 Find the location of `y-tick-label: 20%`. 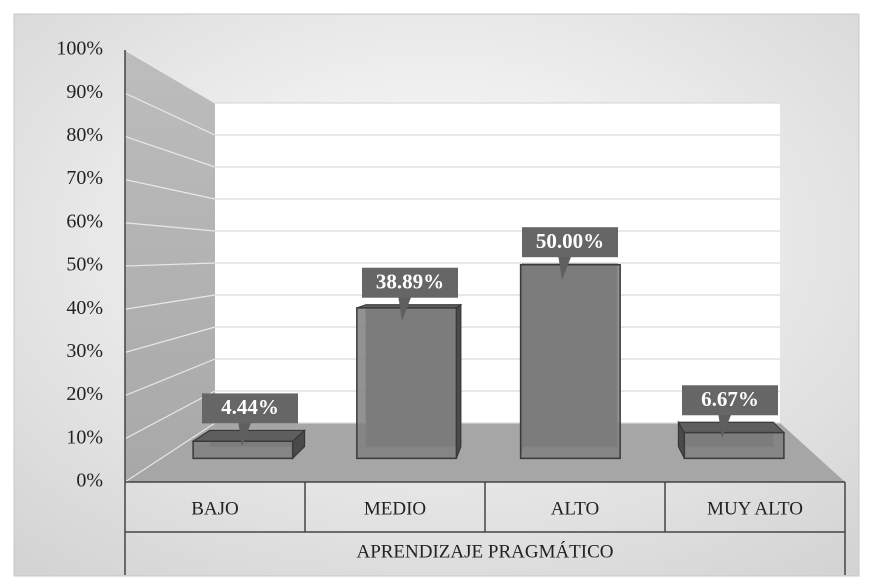

y-tick-label: 20% is located at coordinates (84, 394).